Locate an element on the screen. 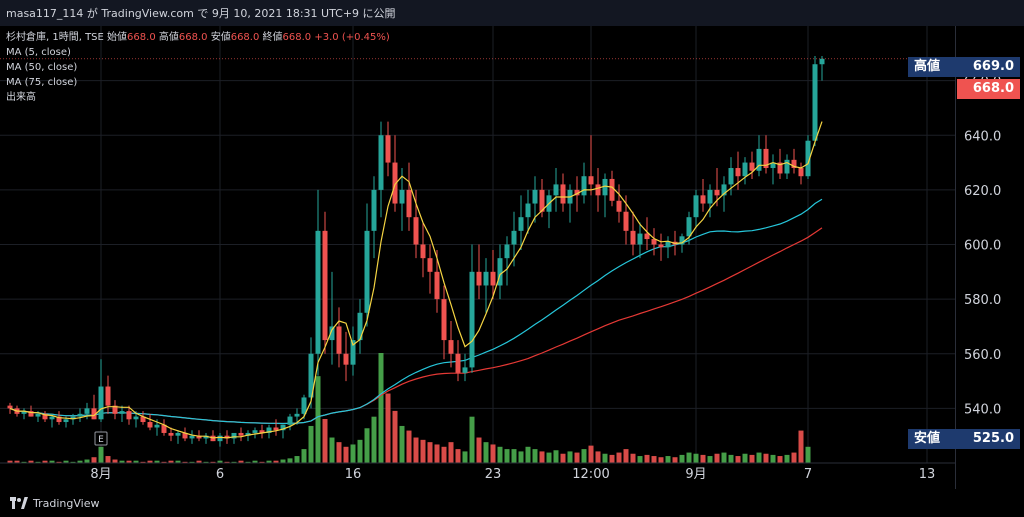 This screenshot has width=1024, height=517. time-tick-label: 6 is located at coordinates (220, 474).